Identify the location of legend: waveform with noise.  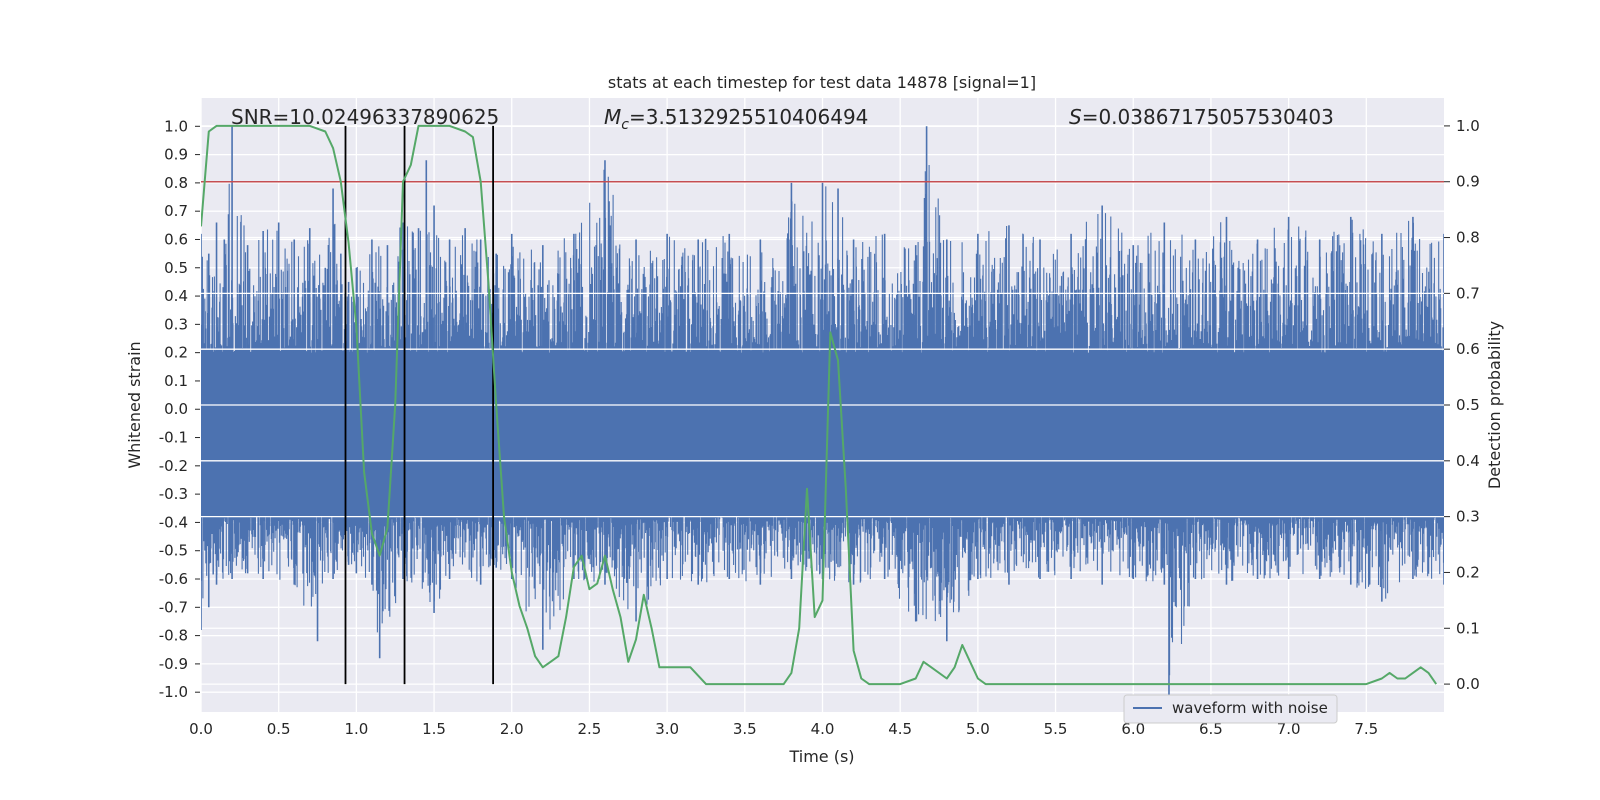
(1230, 709).